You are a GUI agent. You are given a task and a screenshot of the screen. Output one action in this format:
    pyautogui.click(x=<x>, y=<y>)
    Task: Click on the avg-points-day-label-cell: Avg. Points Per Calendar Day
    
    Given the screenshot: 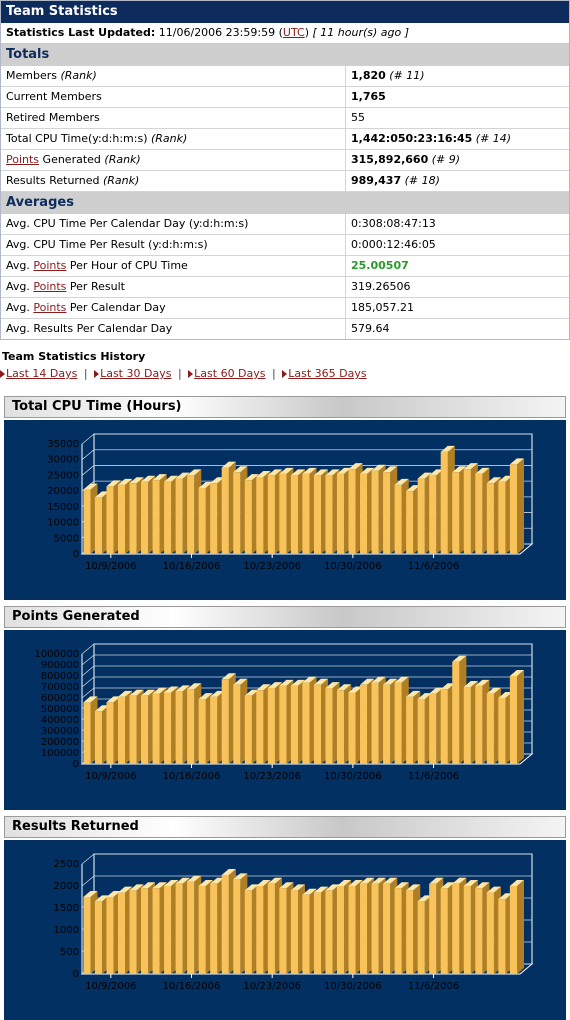 What is the action you would take?
    pyautogui.click(x=173, y=308)
    